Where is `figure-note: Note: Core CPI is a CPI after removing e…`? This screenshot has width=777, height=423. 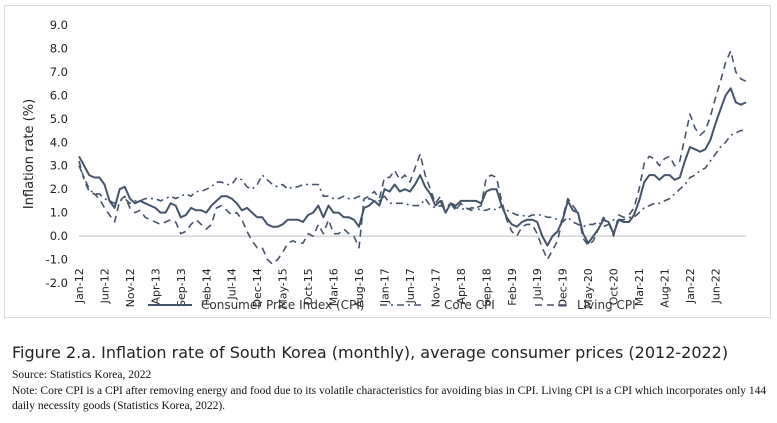 figure-note: Note: Core CPI is a CPI after removing e… is located at coordinates (389, 398).